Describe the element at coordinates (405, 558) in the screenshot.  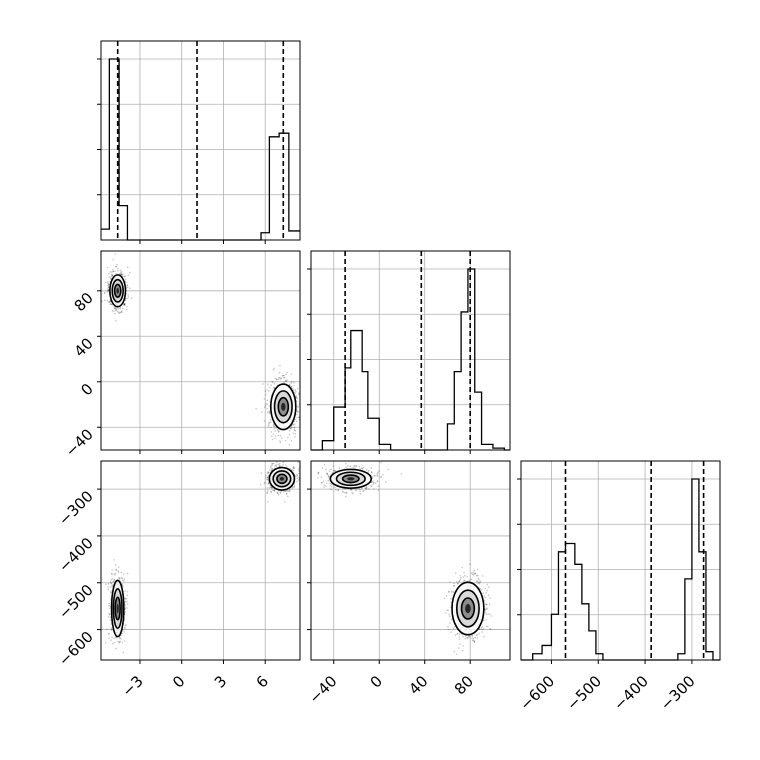
I see `density-content` at that location.